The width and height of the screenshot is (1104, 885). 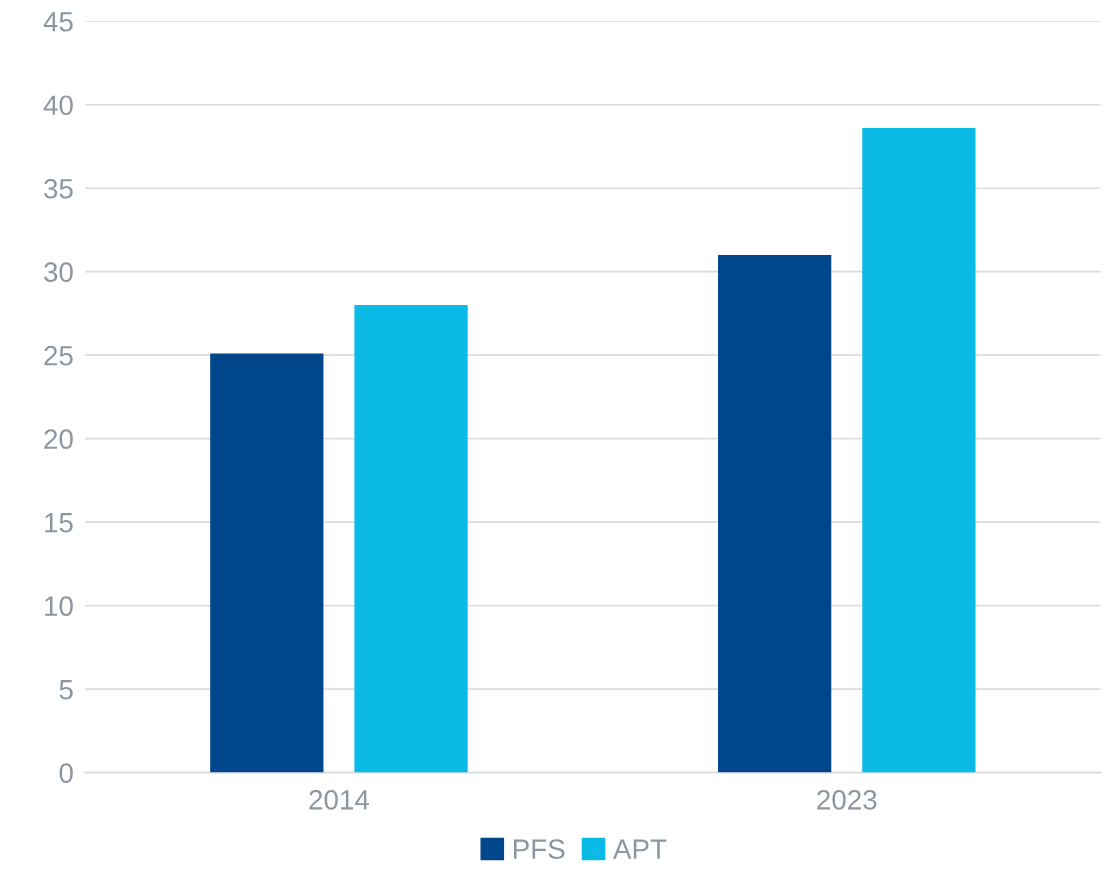 I want to click on y-tick-label: 45, so click(x=58, y=22).